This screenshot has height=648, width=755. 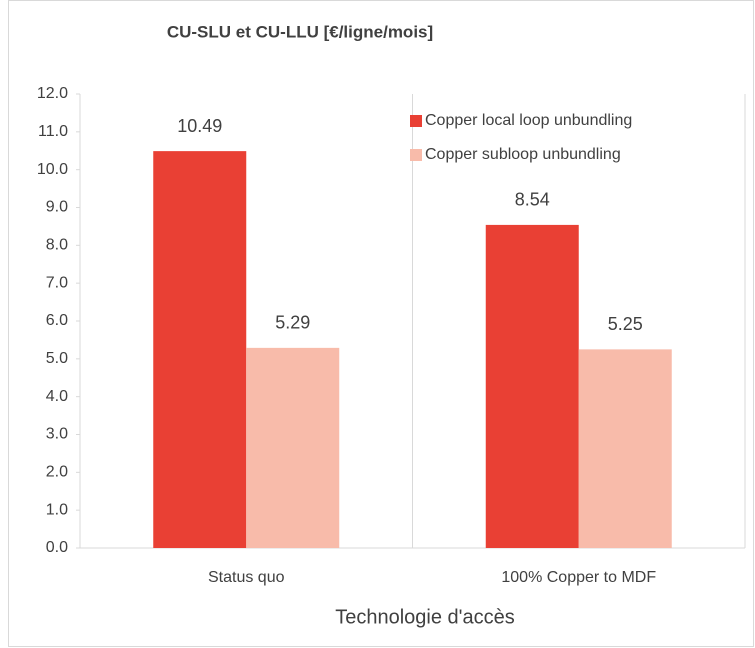 What do you see at coordinates (523, 154) in the screenshot?
I see `legend-label: Copper subloop unbundling` at bounding box center [523, 154].